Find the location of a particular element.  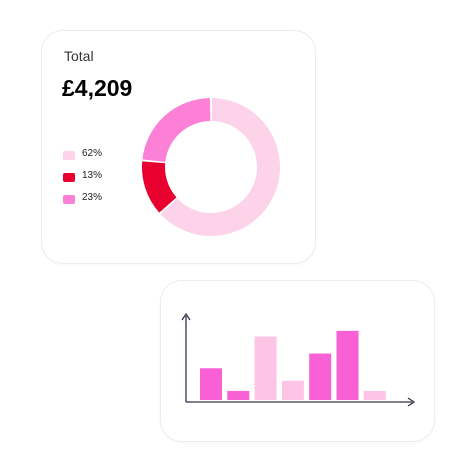

donut-chart is located at coordinates (211, 167).